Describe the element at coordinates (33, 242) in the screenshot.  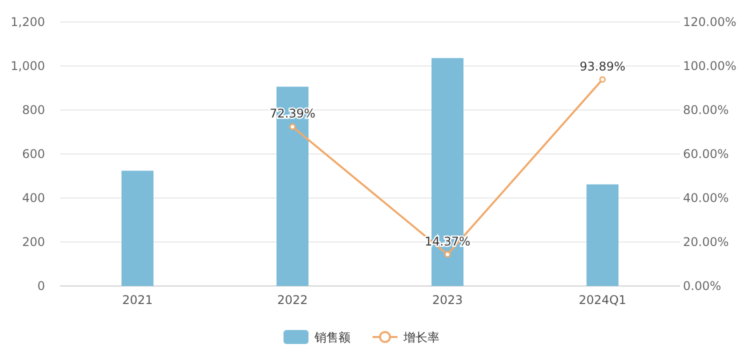
I see `y-tick-label: 200` at that location.